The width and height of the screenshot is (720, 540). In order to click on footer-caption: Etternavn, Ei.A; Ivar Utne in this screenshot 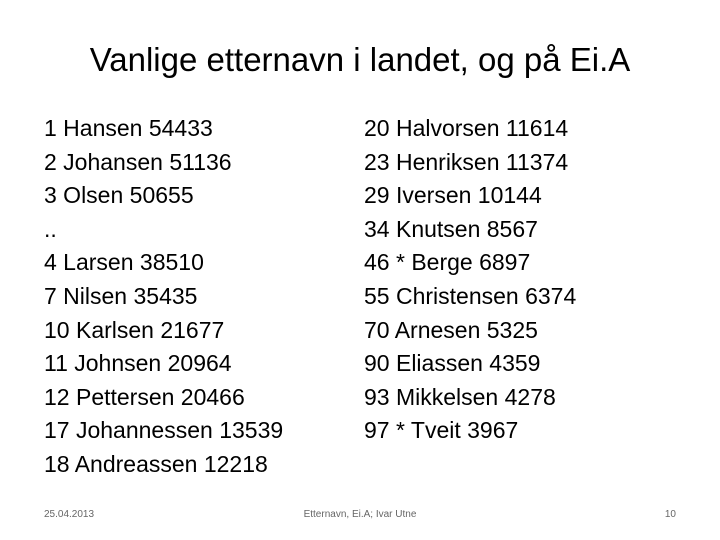, I will do `click(360, 514)`.